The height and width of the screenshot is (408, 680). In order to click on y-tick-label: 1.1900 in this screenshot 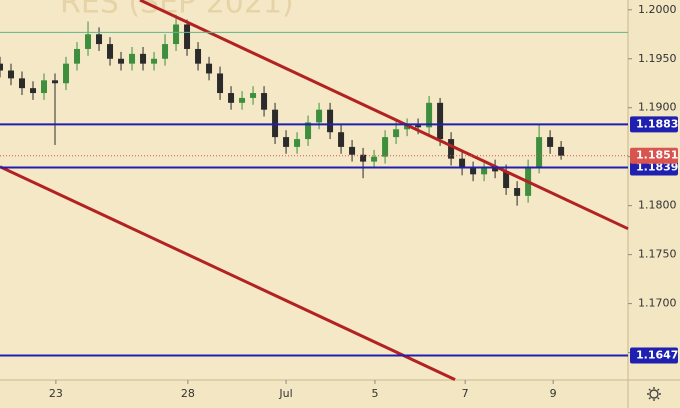, I will do `click(657, 107)`.